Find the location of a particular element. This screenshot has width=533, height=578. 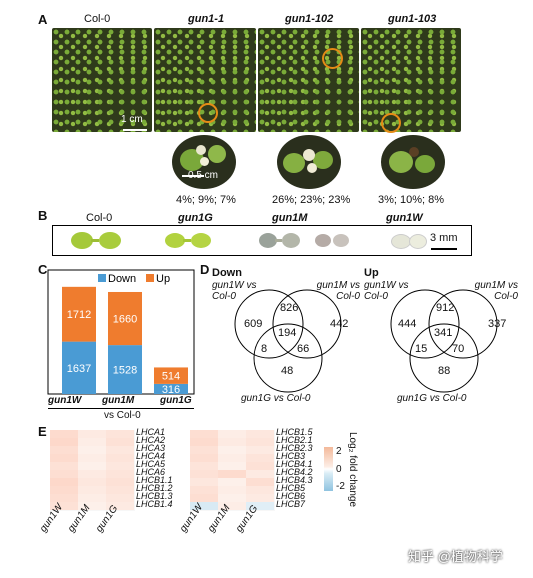

scale-label-small: 0.5 cm is located at coordinates (203, 175).